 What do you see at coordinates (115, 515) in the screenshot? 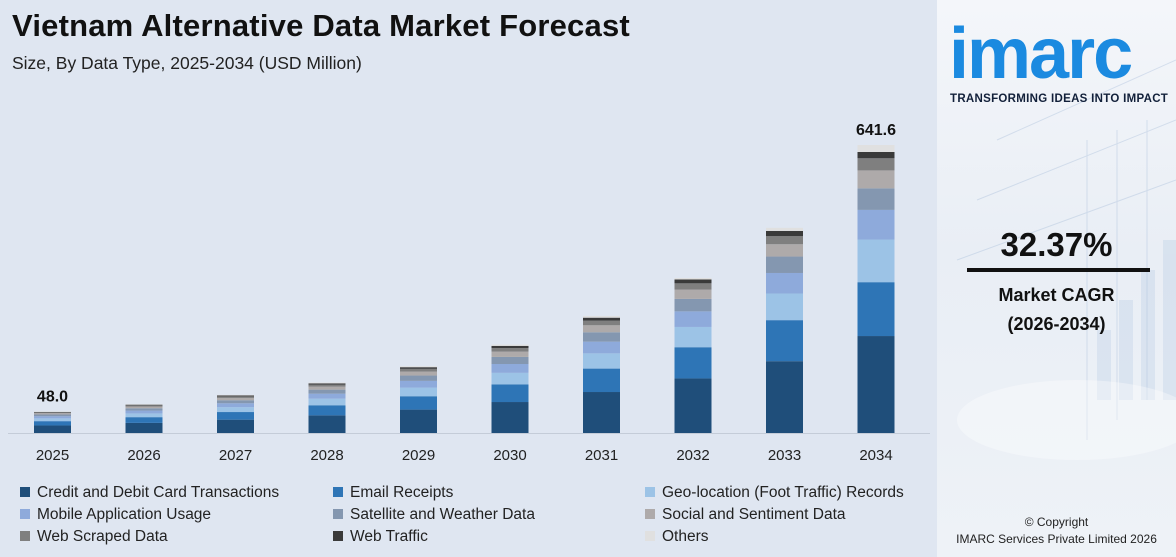
I see `legend-item: Mobile Application Usage` at bounding box center [115, 515].